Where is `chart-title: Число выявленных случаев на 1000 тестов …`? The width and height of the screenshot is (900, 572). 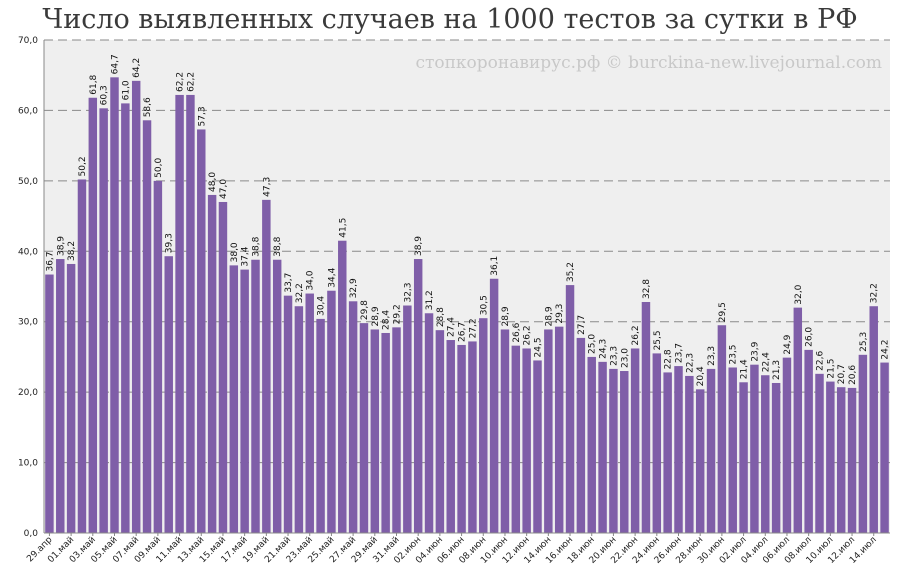 chart-title: Число выявленных случаев на 1000 тестов … is located at coordinates (450, 19).